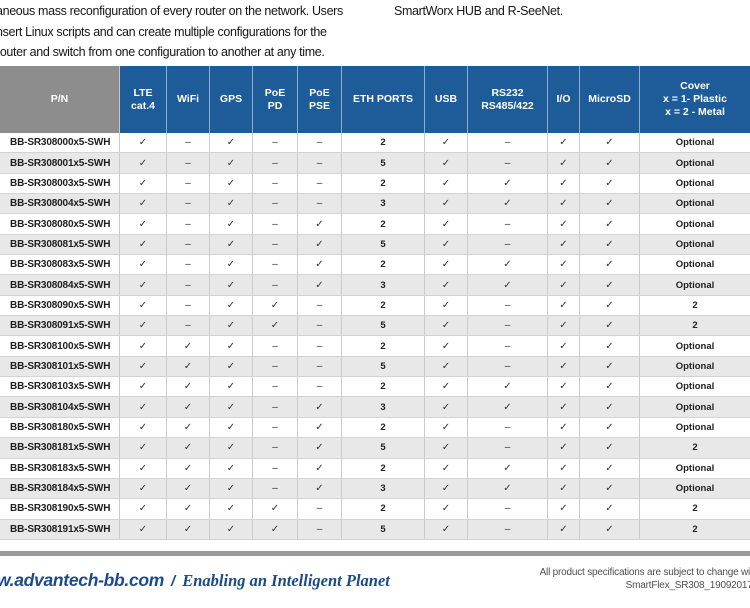 The height and width of the screenshot is (608, 750). What do you see at coordinates (60, 468) in the screenshot?
I see `part-number-cell: BB-SR308183x5-SWH` at bounding box center [60, 468].